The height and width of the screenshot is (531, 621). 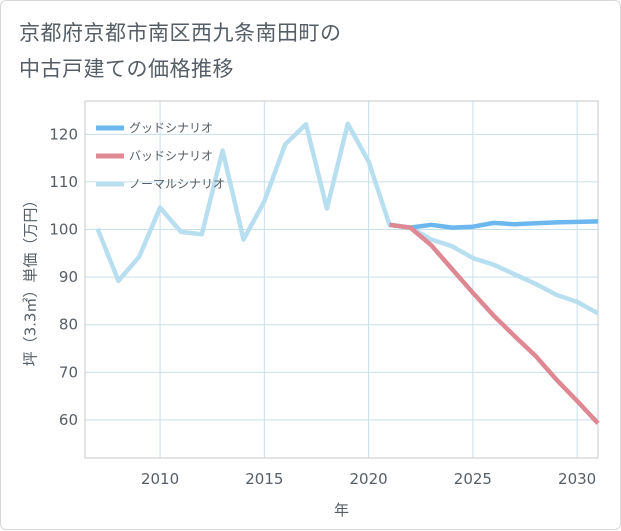 What do you see at coordinates (68, 420) in the screenshot?
I see `y-tick-60: 60` at bounding box center [68, 420].